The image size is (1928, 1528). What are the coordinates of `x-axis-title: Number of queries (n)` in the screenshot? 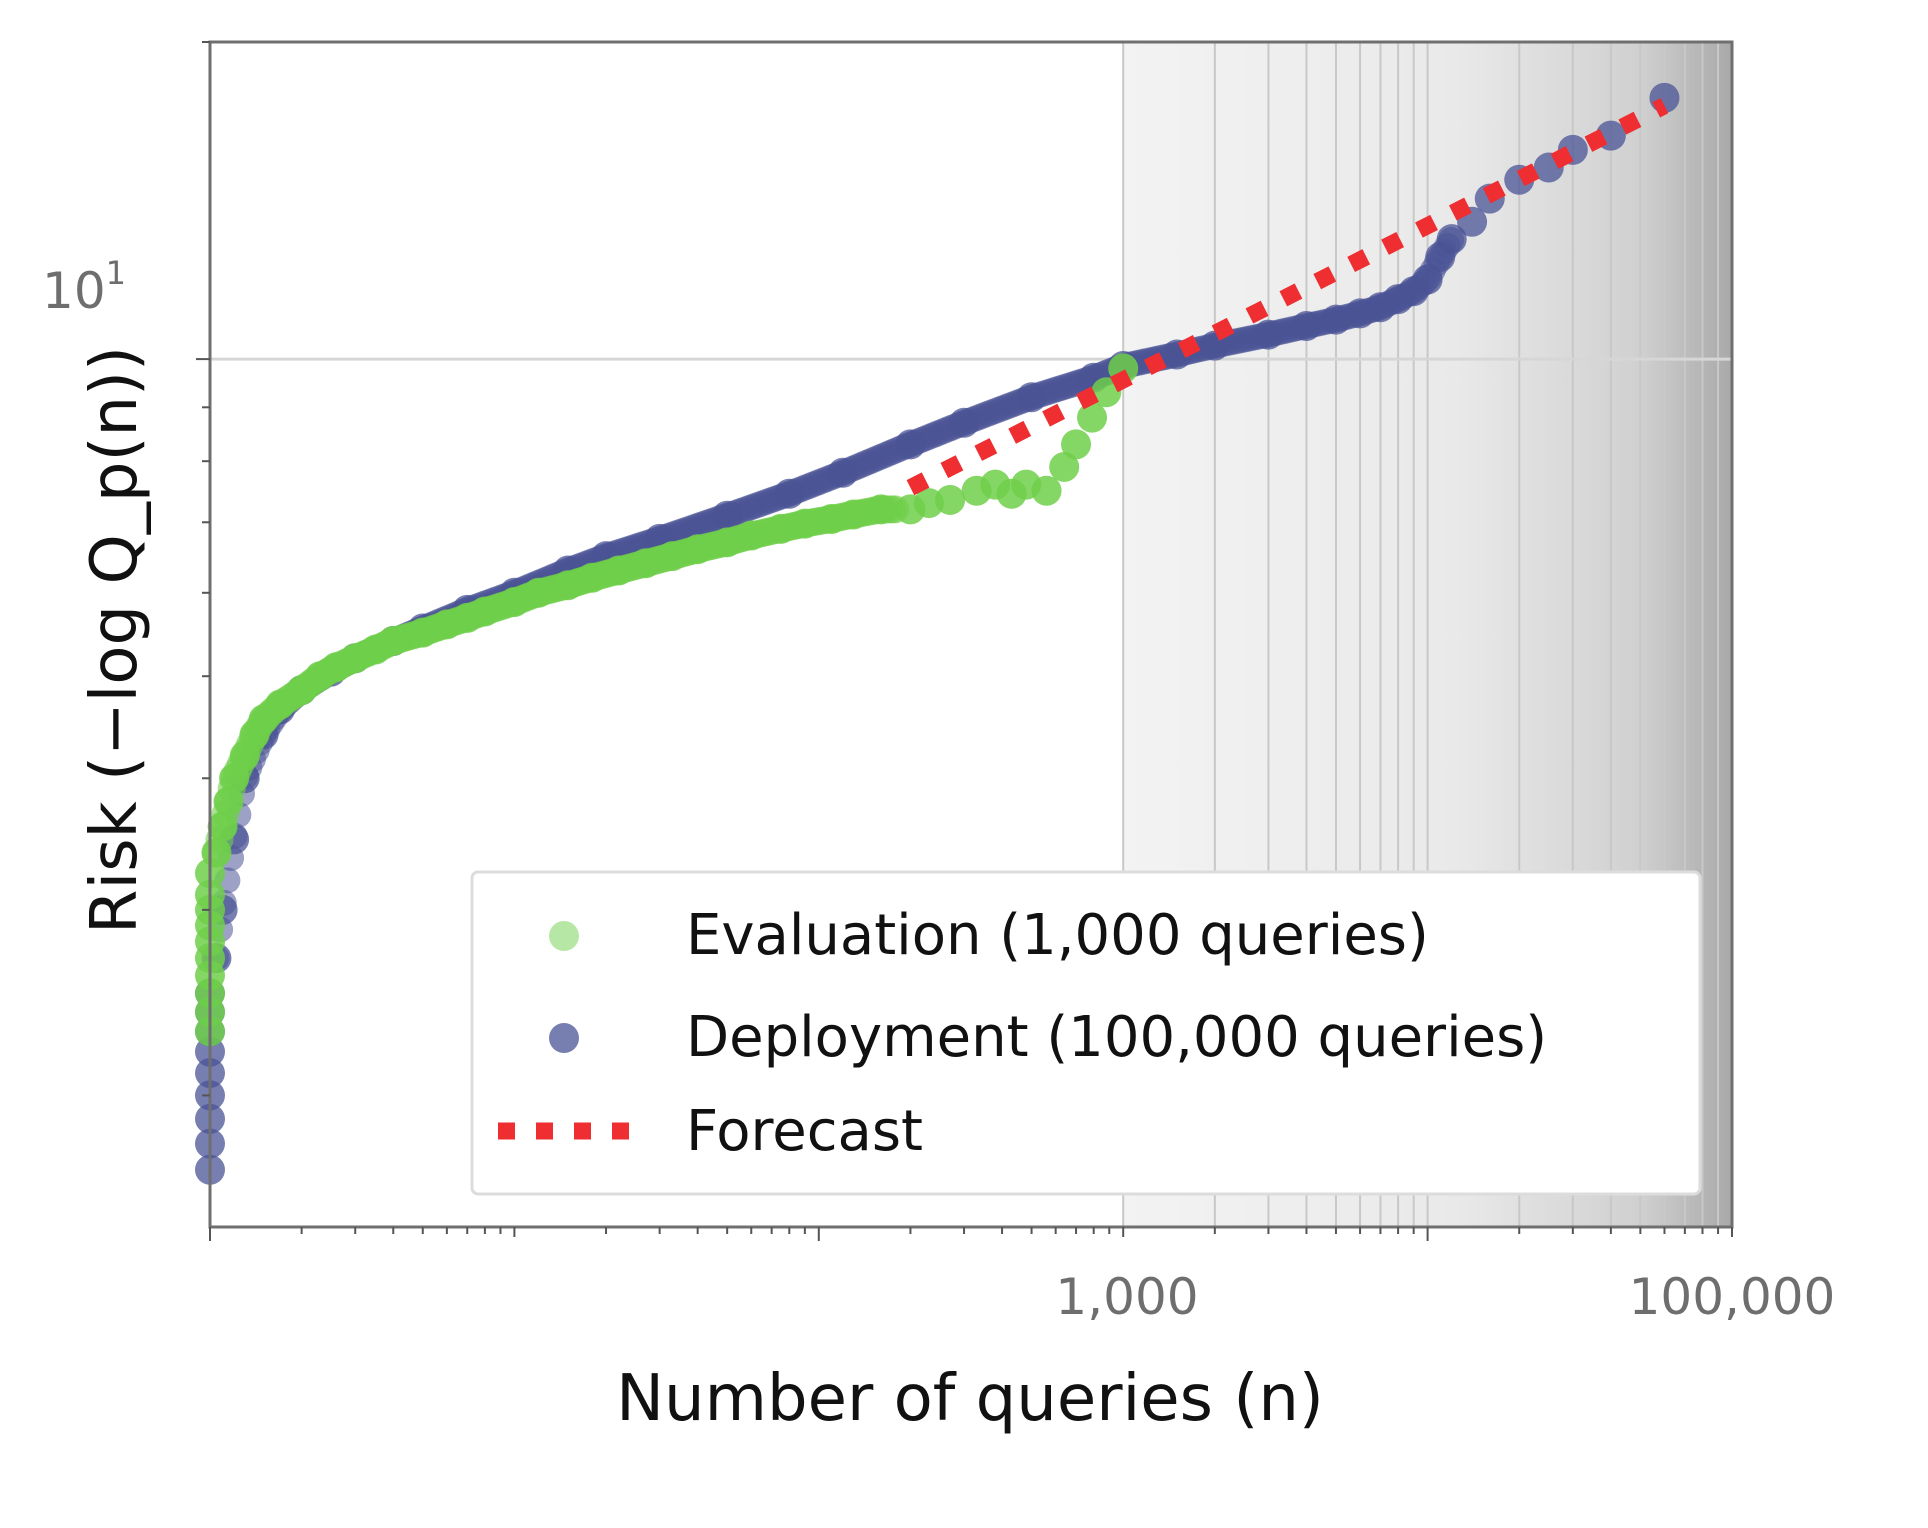 It's located at (970, 1399).